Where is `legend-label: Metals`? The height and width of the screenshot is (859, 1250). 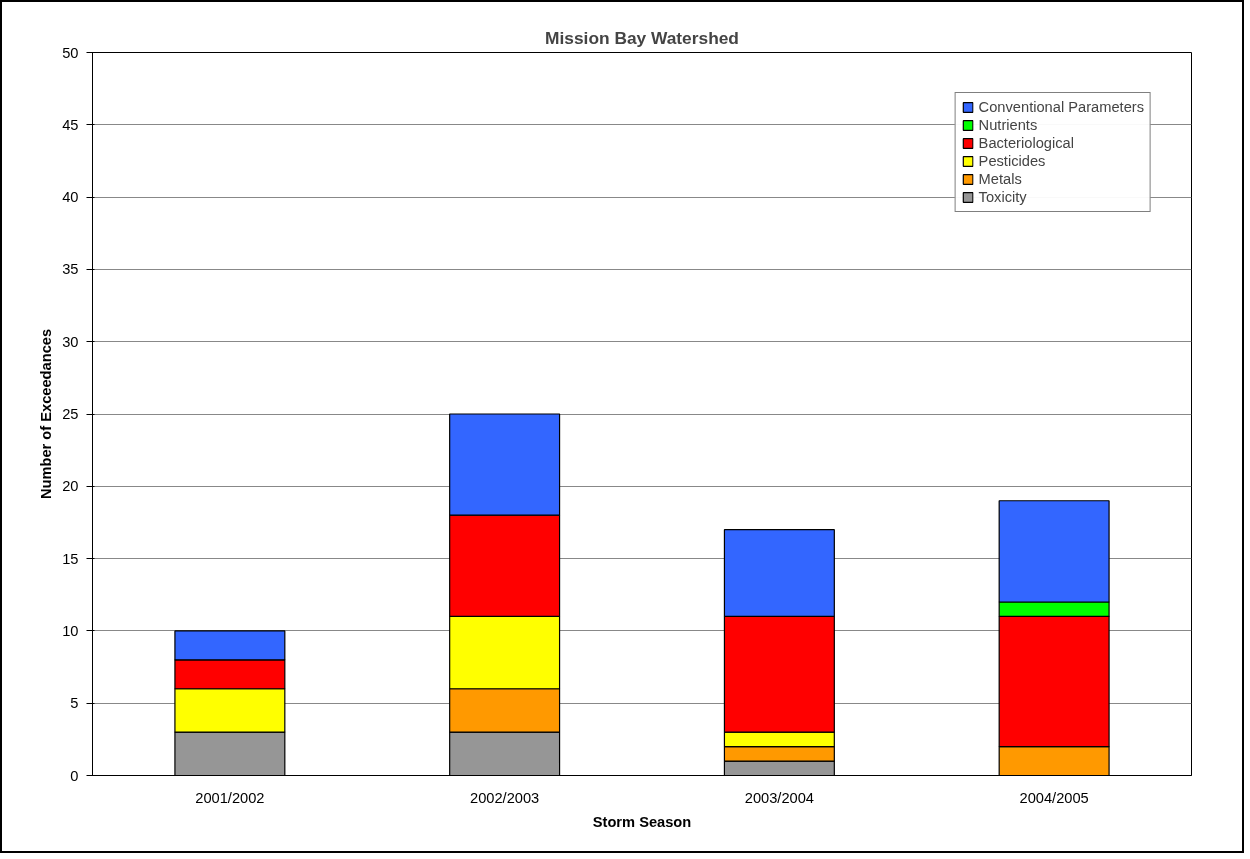
legend-label: Metals is located at coordinates (1000, 179).